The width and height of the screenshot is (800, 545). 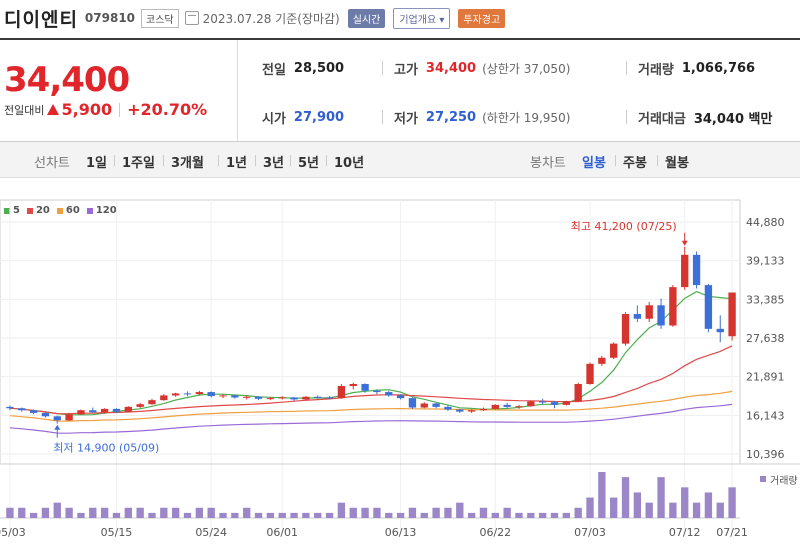 What do you see at coordinates (482, 18) in the screenshot?
I see `investment-warning-badge: 투자경고` at bounding box center [482, 18].